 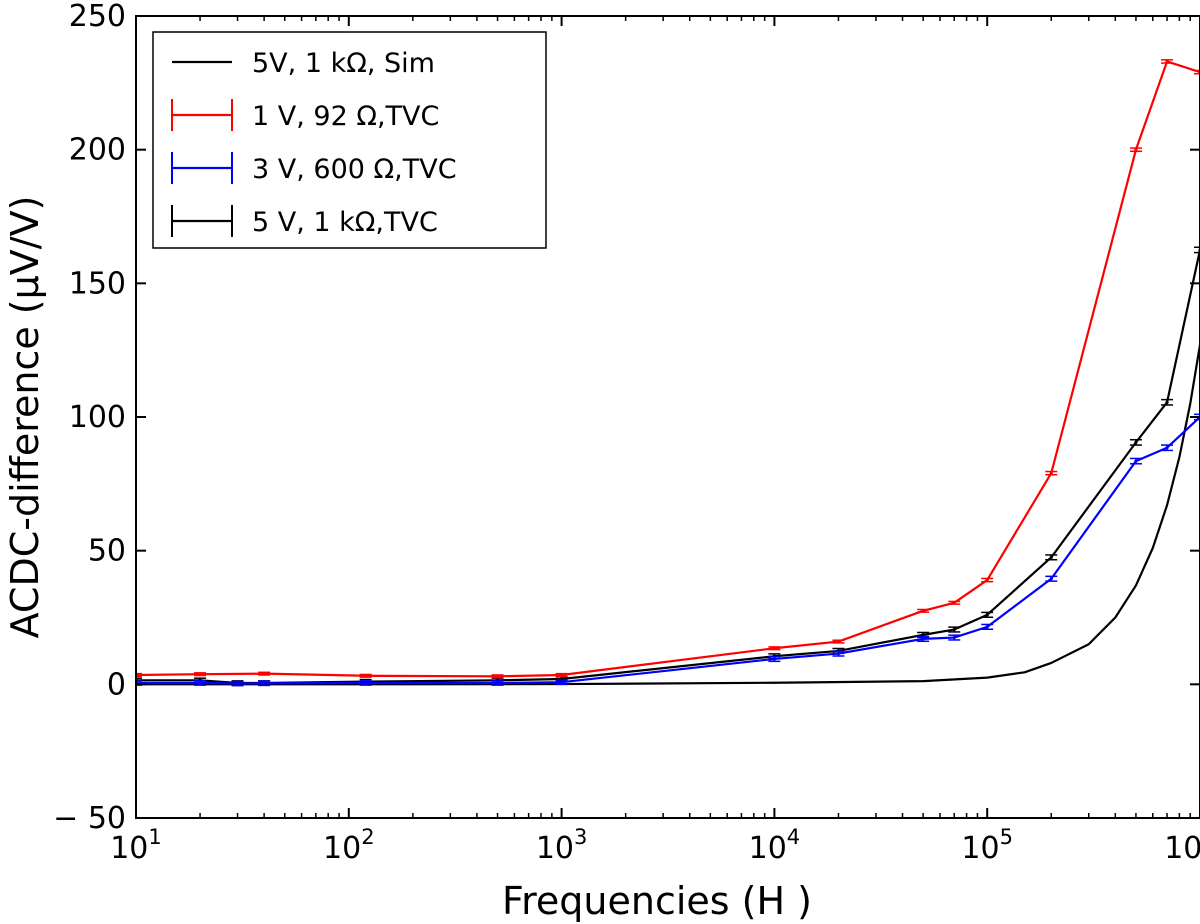 I want to click on legend-entry-2: 3 V, 600 Ω,TVC, so click(x=314, y=168).